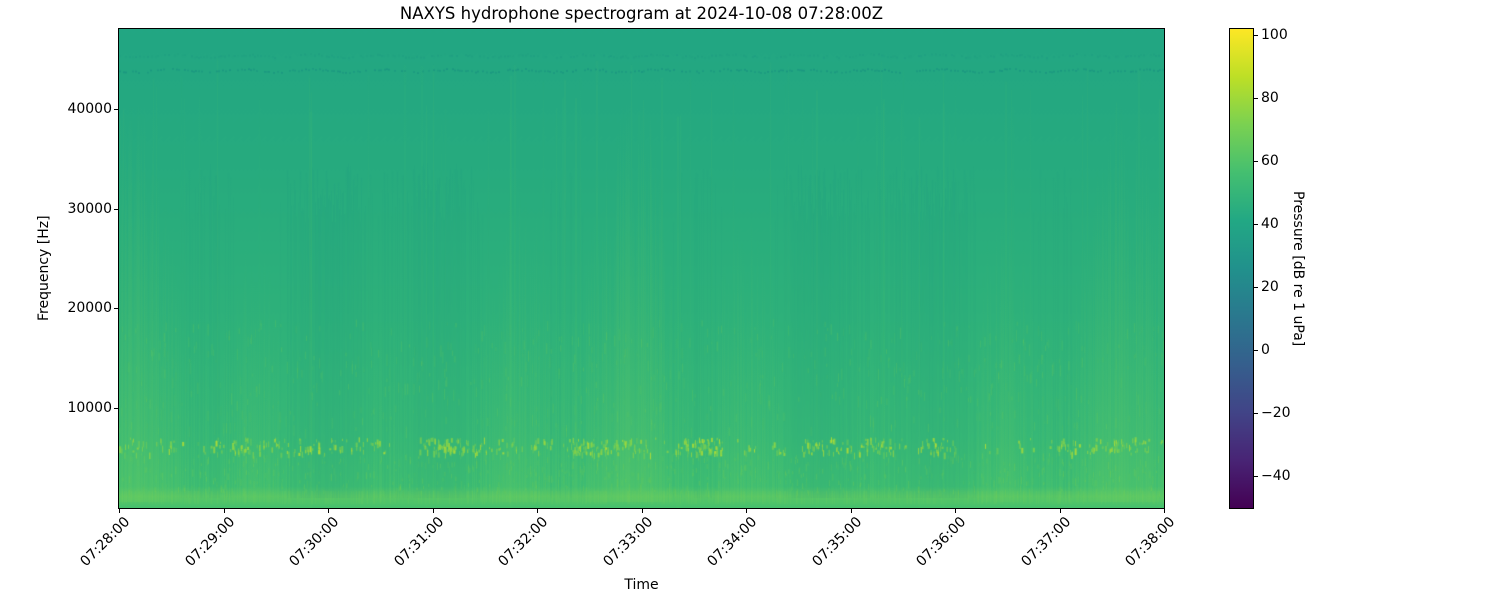 This screenshot has width=1500, height=600. What do you see at coordinates (210, 542) in the screenshot?
I see `x-tick-label: 07:29:00` at bounding box center [210, 542].